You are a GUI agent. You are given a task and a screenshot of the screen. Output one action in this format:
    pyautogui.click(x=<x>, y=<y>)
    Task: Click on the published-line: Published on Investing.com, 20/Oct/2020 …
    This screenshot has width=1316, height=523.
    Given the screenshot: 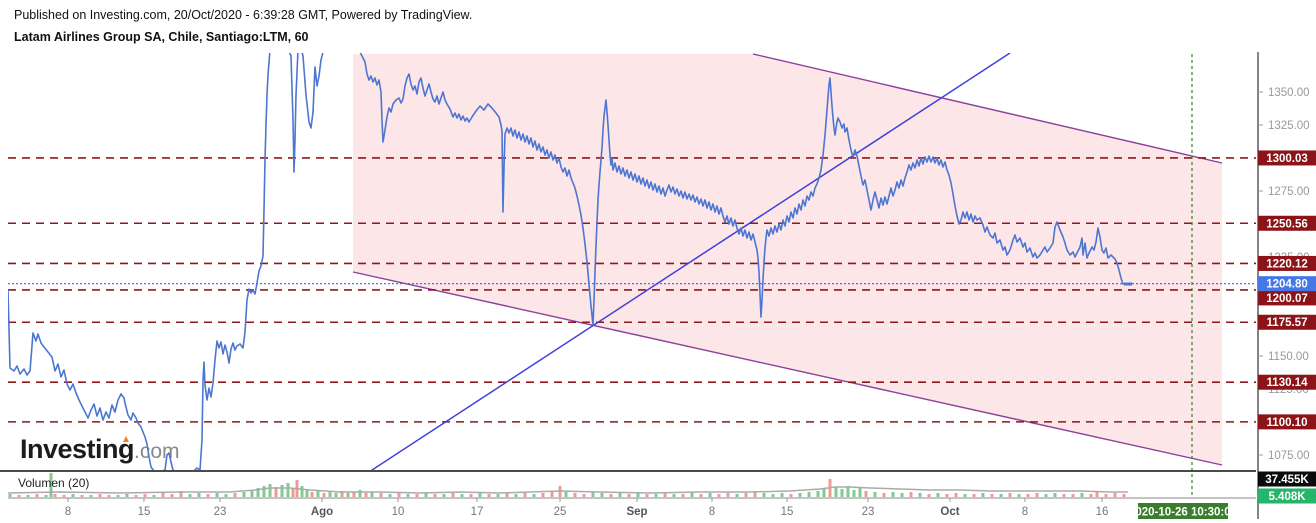 What is the action you would take?
    pyautogui.click(x=243, y=15)
    